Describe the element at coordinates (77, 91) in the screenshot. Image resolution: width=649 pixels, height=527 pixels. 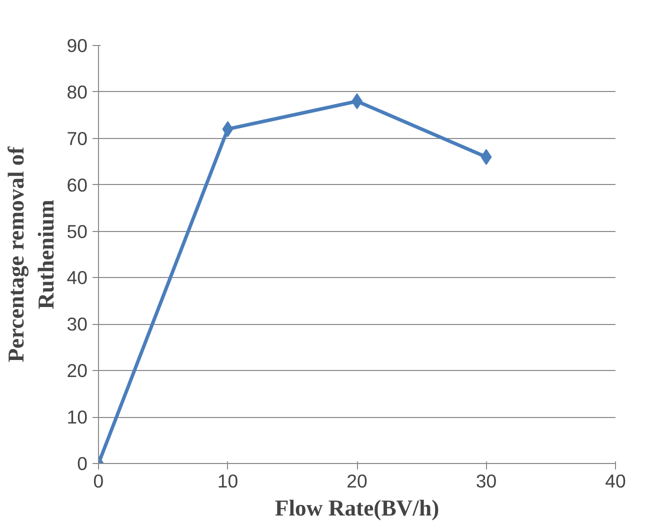
I see `y-tick-label: 80` at that location.